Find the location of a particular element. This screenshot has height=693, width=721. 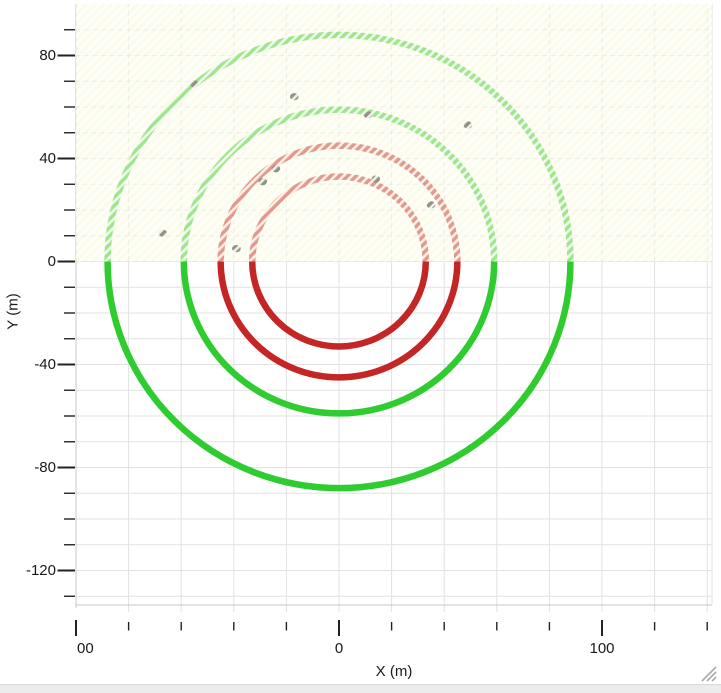

y-tick-label-40: 40 is located at coordinates (47, 158).